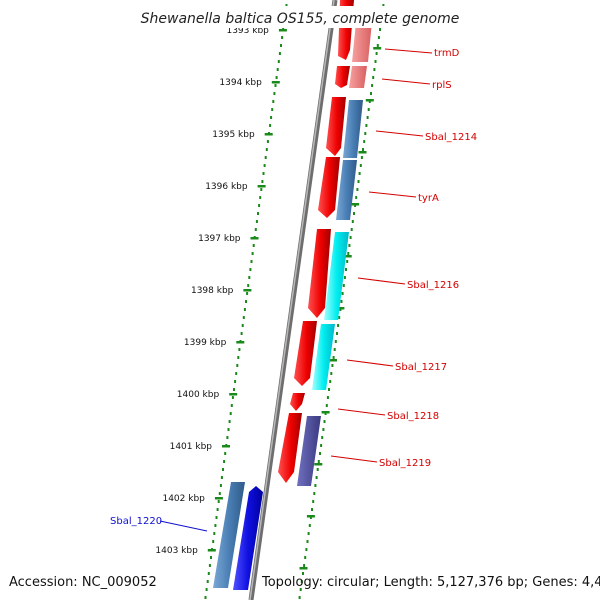 This screenshot has height=600, width=600. Describe the element at coordinates (205, 343) in the screenshot. I see `tick-label: 1399 kbp` at that location.